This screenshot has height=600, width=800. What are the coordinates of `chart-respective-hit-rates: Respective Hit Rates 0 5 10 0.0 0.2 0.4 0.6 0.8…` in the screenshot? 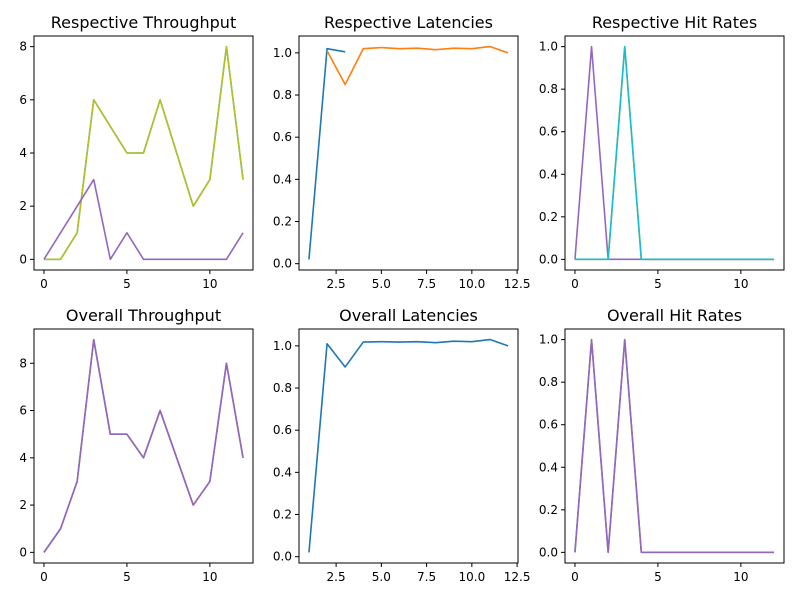 It's located at (662, 152).